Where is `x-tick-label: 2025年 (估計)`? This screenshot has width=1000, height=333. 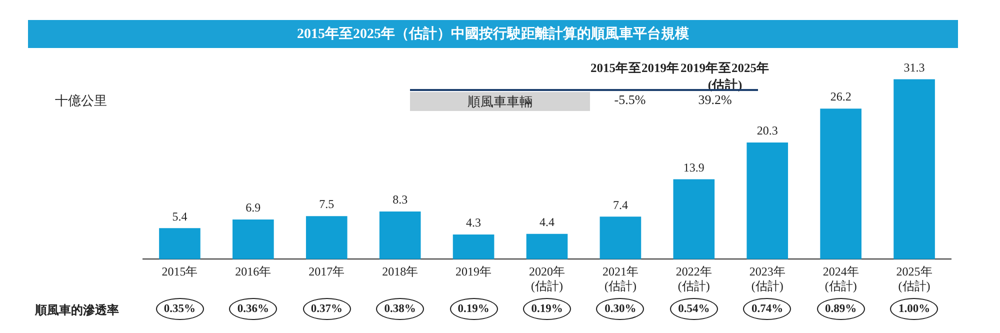 x-tick-label: 2025年 (估計) is located at coordinates (914, 278).